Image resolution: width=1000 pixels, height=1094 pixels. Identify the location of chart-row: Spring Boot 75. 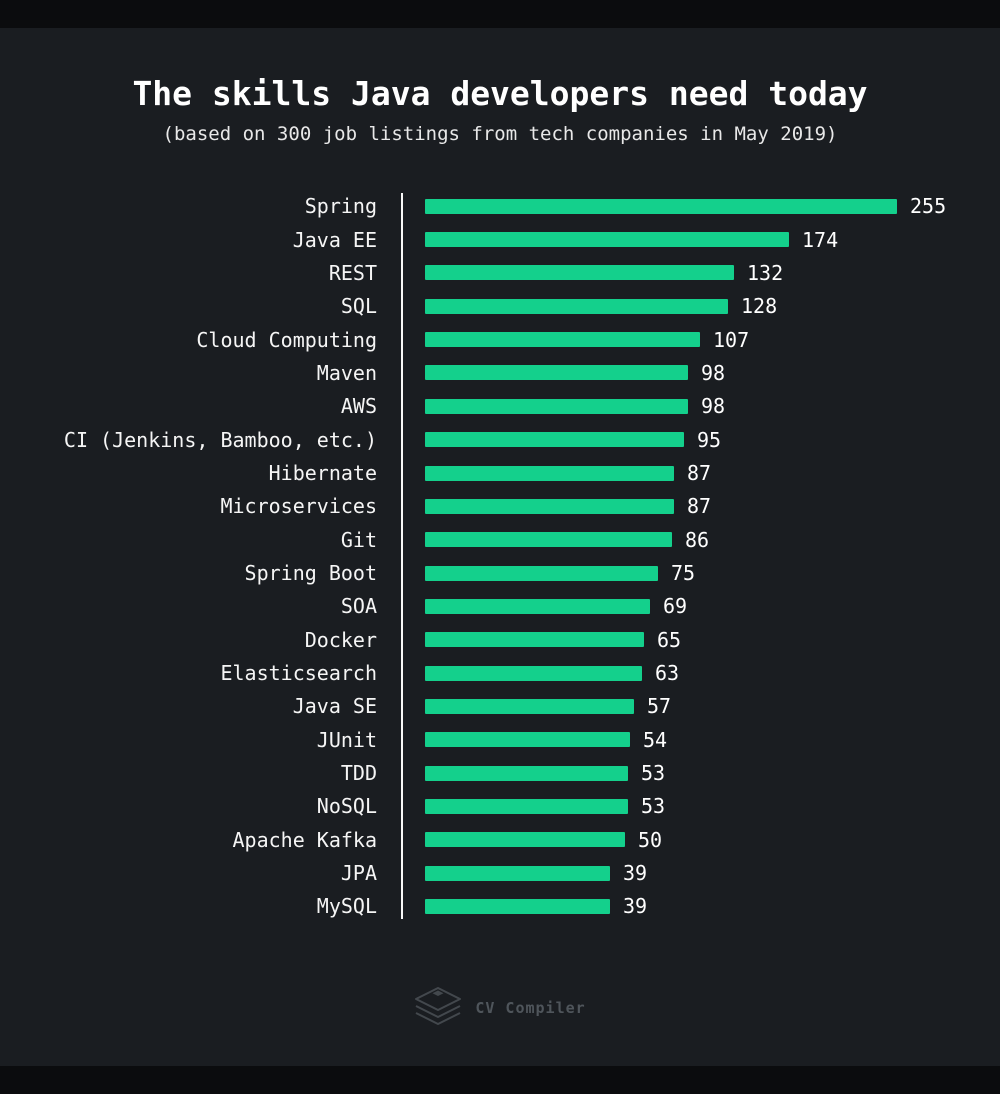
(500, 572).